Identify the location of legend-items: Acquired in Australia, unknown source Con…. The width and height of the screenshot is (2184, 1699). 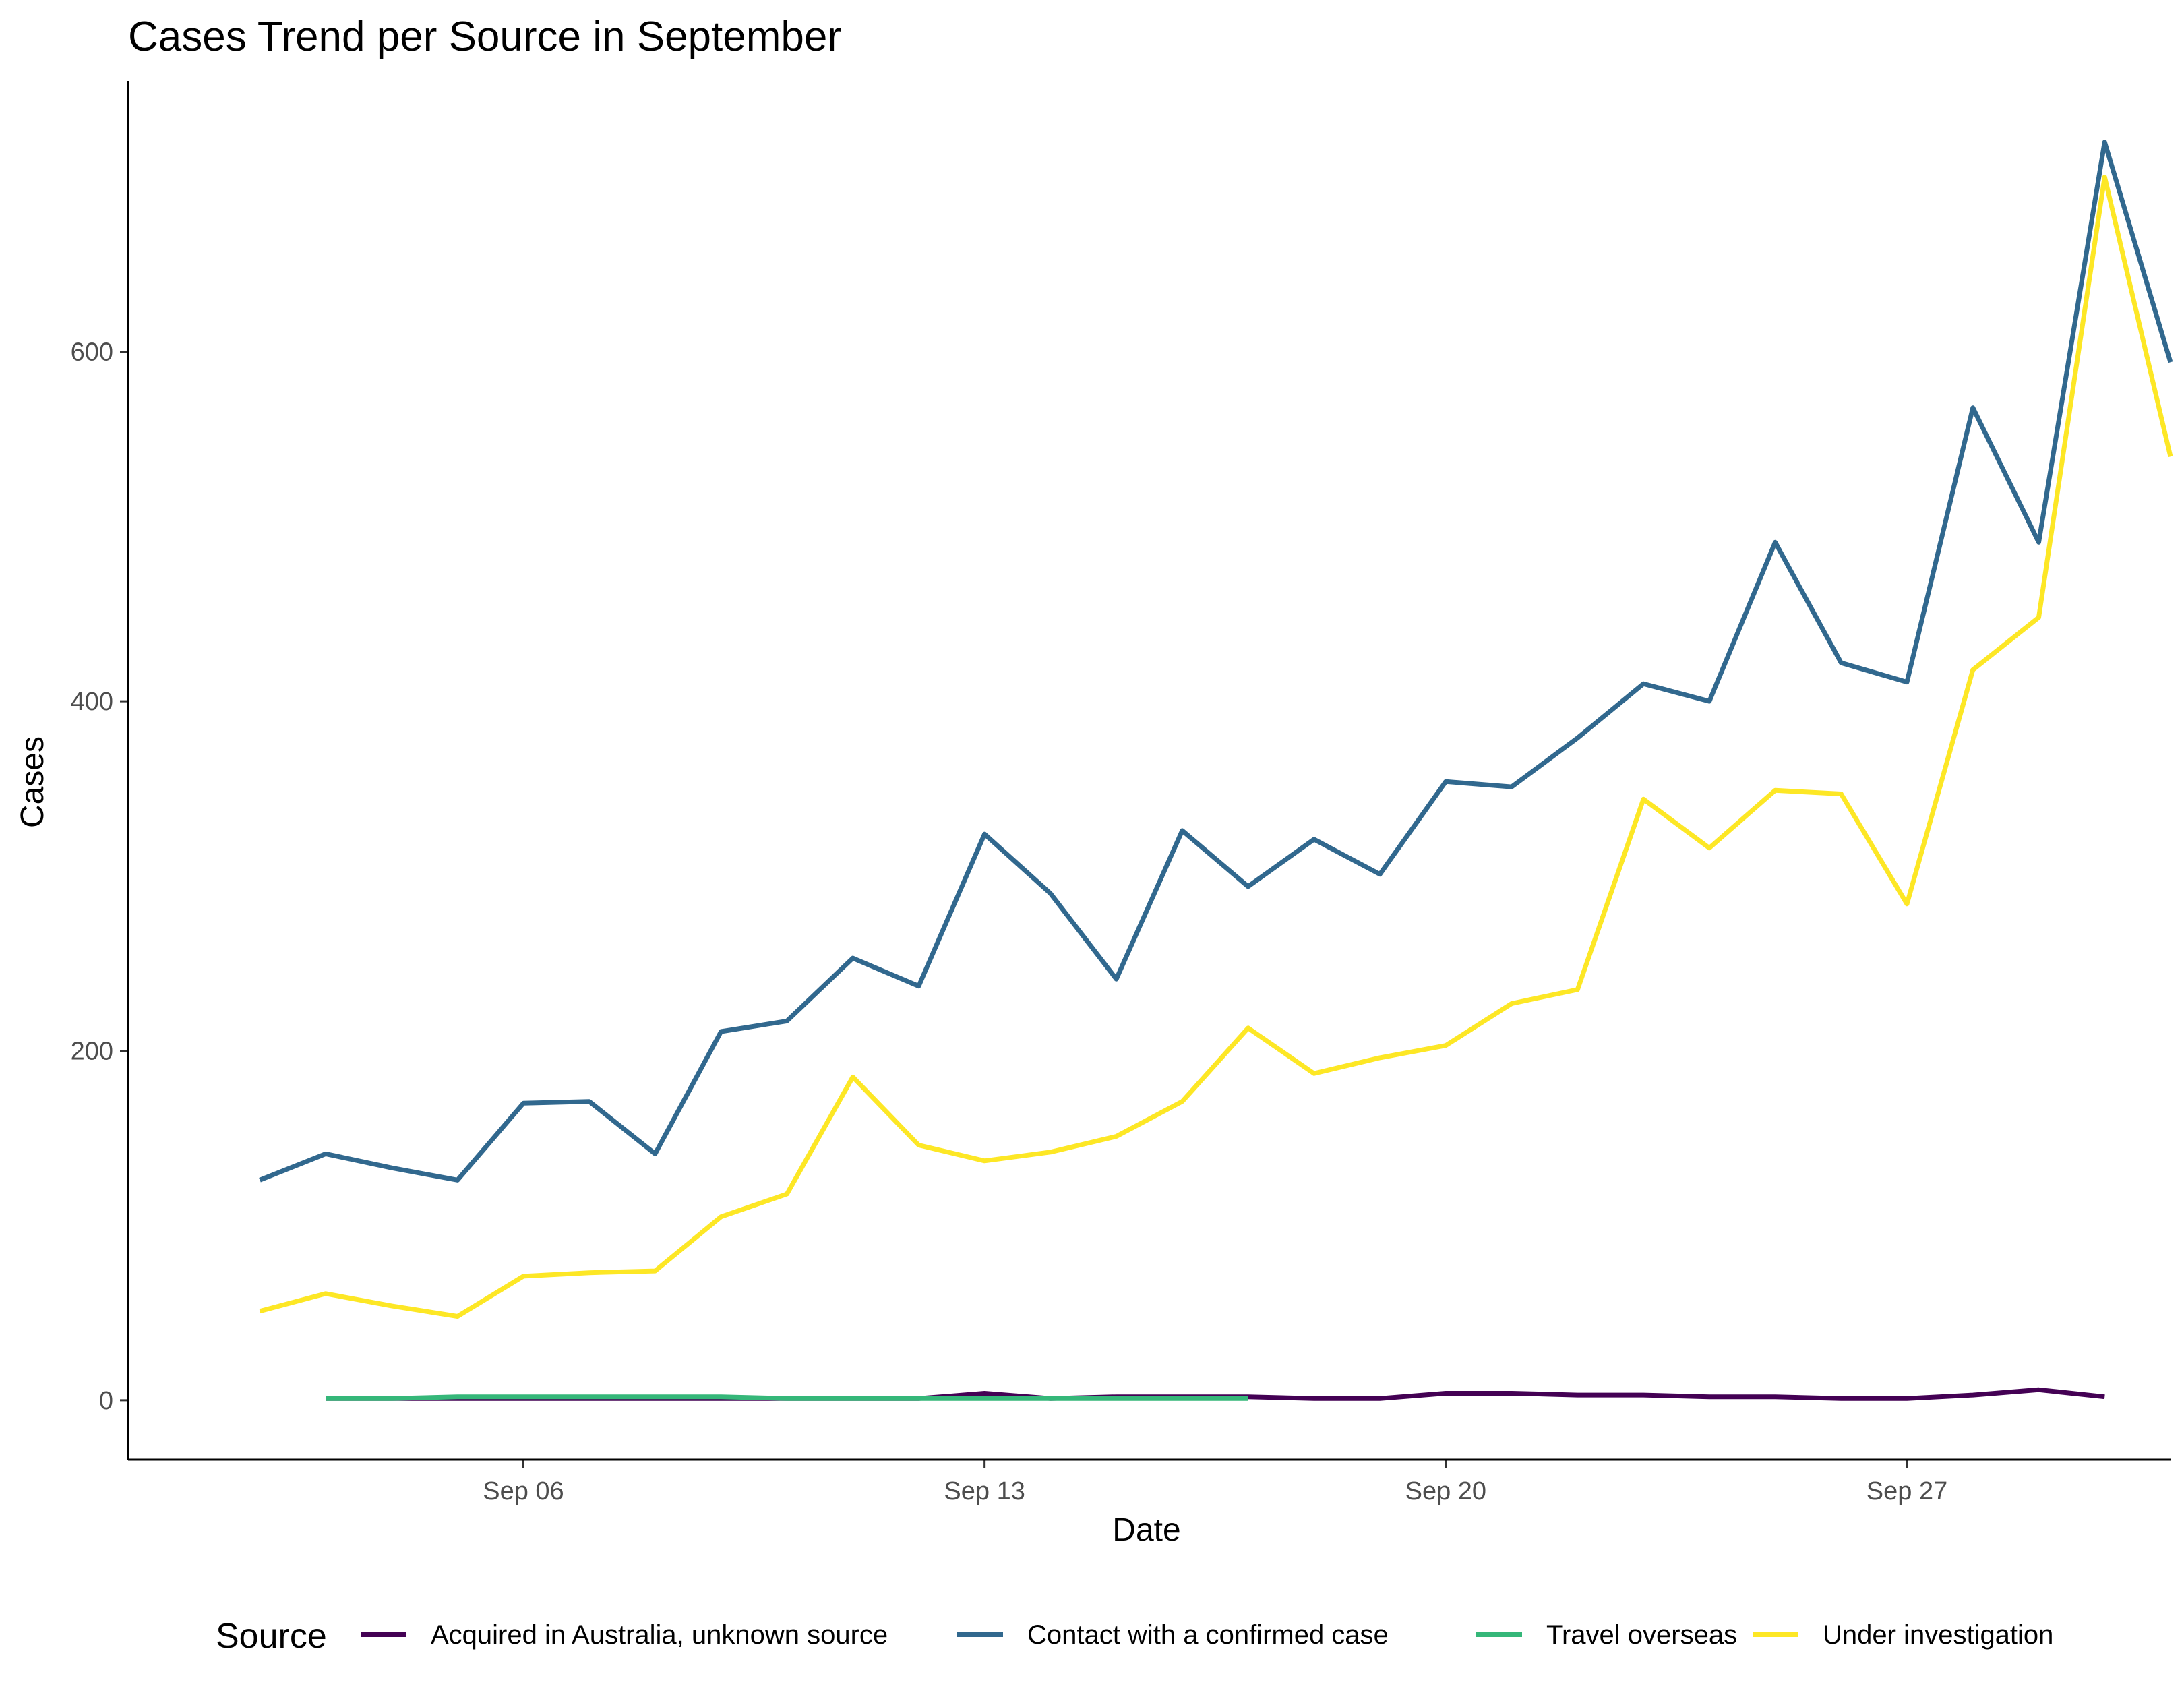
(1207, 1635).